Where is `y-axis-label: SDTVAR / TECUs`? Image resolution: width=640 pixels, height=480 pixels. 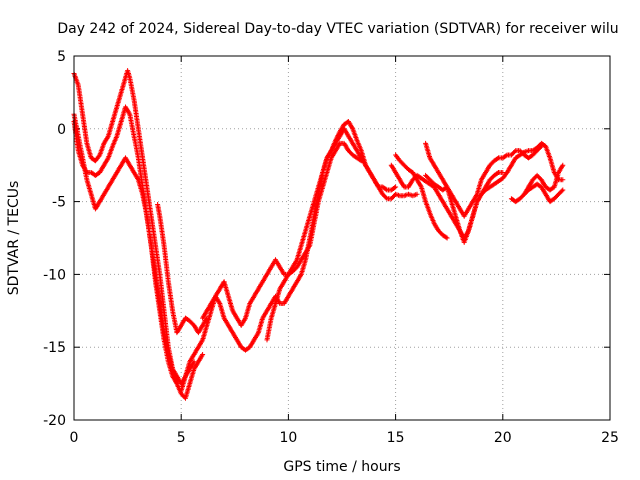 y-axis-label: SDTVAR / TECUs is located at coordinates (14, 238).